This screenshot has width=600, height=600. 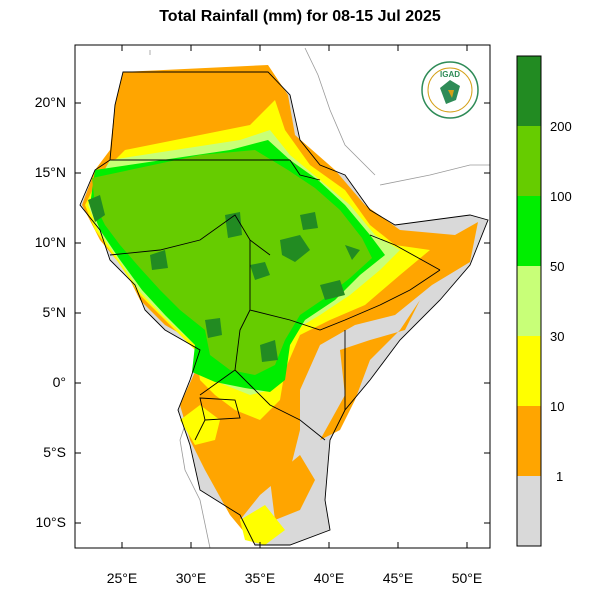 I want to click on colorbar-label-30: 30, so click(x=557, y=336).